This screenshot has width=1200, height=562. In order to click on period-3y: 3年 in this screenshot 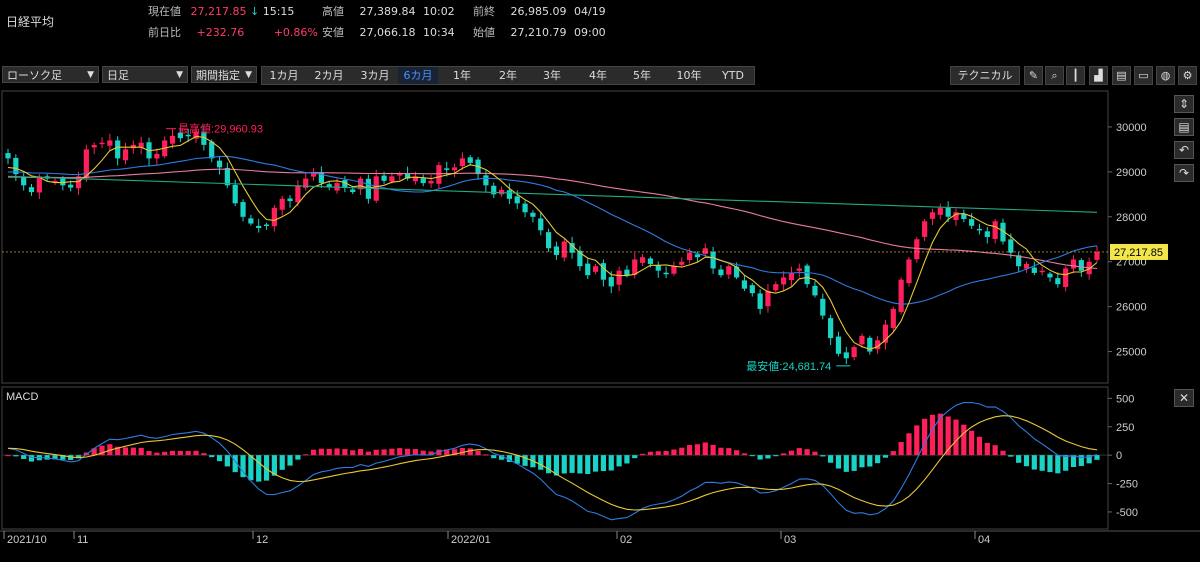, I will do `click(552, 75)`.